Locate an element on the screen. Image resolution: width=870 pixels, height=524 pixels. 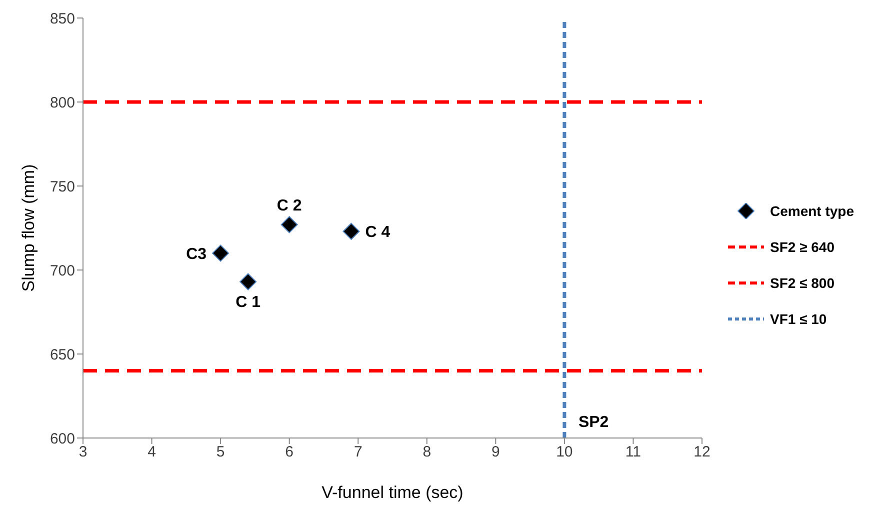
y-tick-label: 850 is located at coordinates (62, 19).